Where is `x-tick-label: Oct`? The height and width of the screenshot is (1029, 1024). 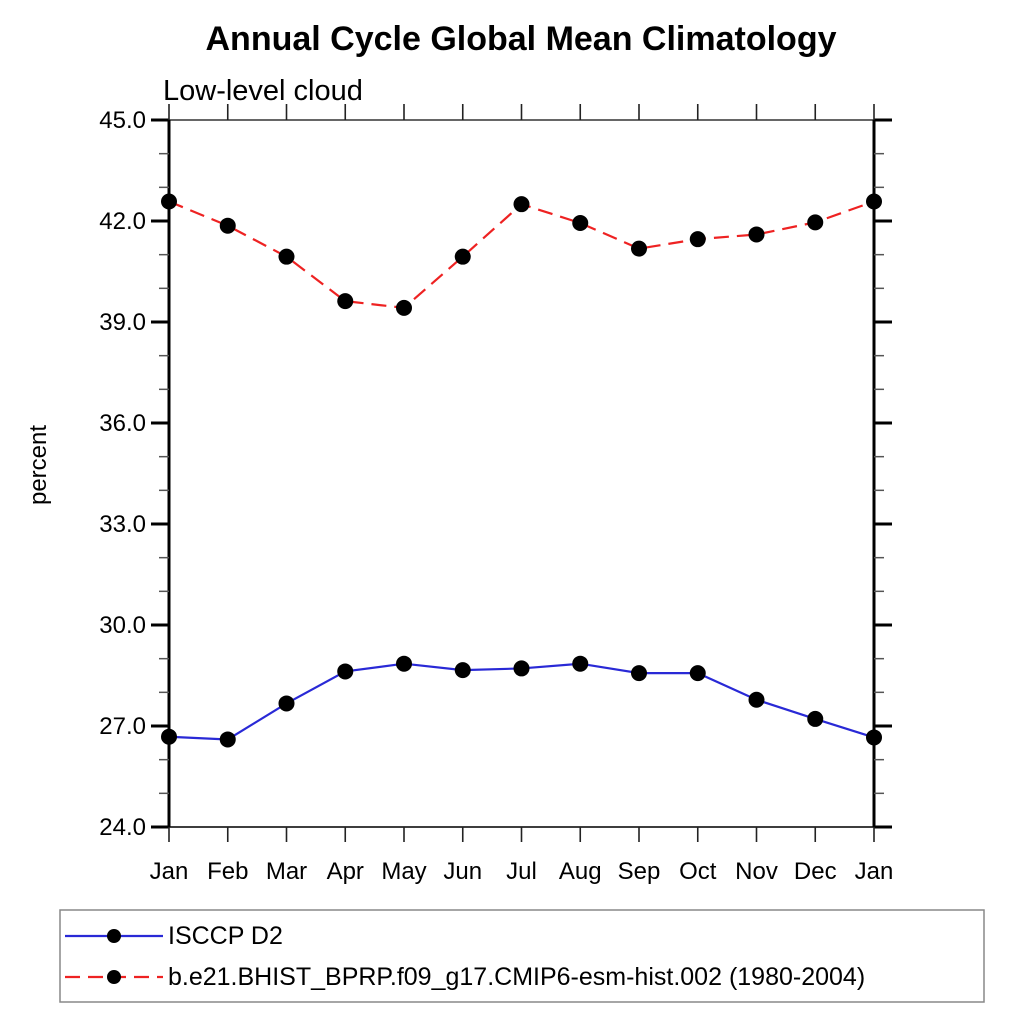
x-tick-label: Oct is located at coordinates (698, 871).